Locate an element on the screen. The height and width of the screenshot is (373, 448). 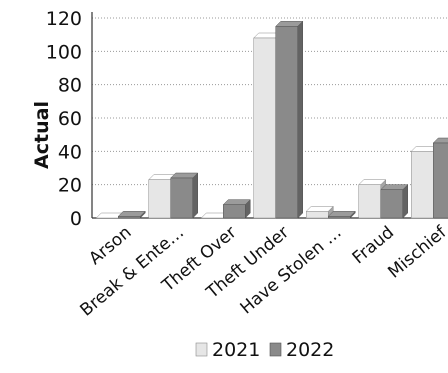
legend-label: 2021 is located at coordinates (236, 350).